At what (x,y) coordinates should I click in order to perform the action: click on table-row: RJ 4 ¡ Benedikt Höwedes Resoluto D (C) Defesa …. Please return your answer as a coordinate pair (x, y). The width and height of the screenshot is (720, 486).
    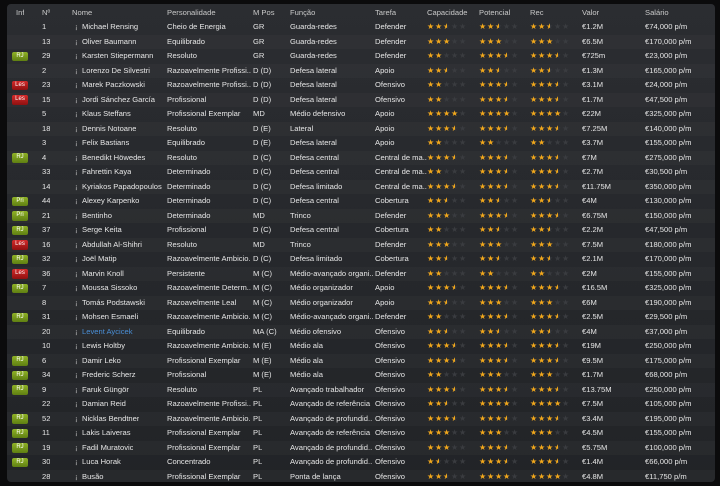
    Looking at the image, I should click on (361, 158).